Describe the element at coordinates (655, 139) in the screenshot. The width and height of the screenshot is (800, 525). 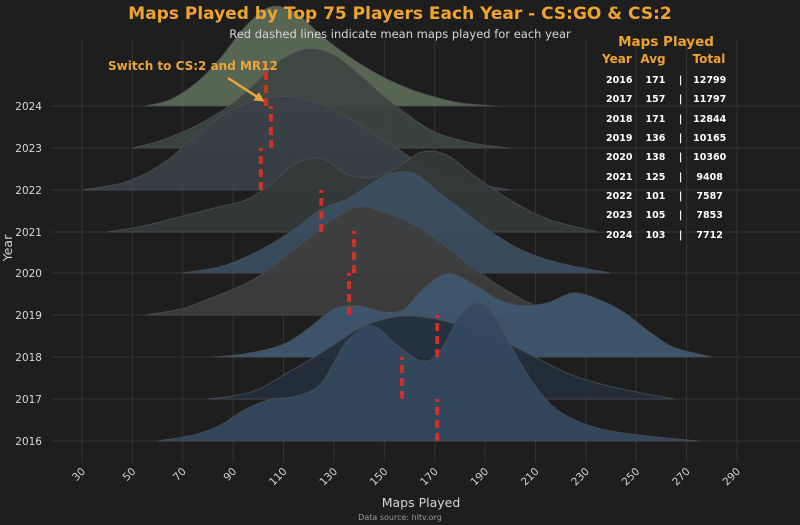
I see `summary-avg: 136` at that location.